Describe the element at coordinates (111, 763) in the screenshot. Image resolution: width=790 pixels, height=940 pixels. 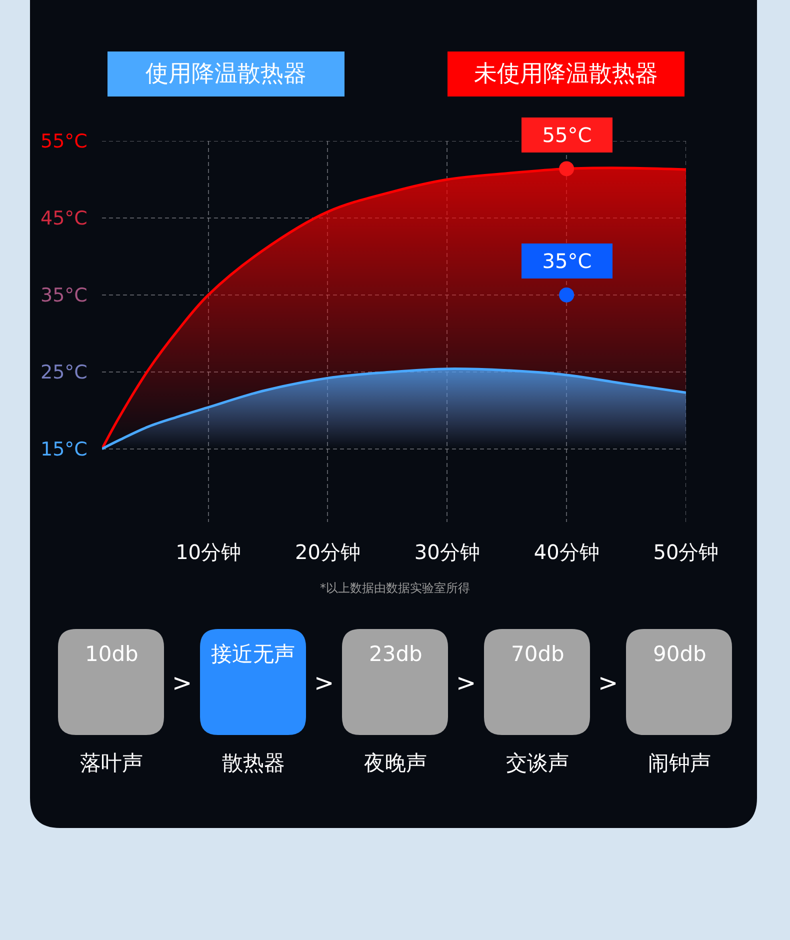
I see `category-label: 落叶声` at that location.